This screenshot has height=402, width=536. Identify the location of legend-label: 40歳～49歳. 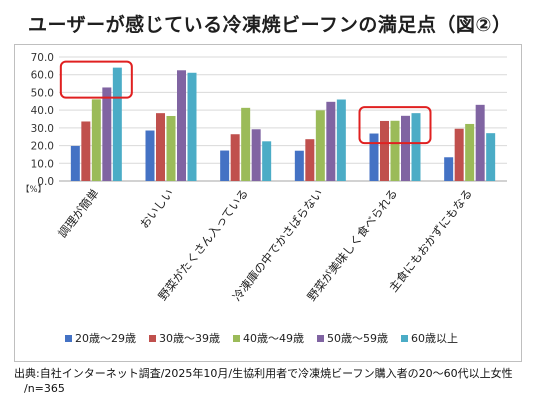
(273, 338).